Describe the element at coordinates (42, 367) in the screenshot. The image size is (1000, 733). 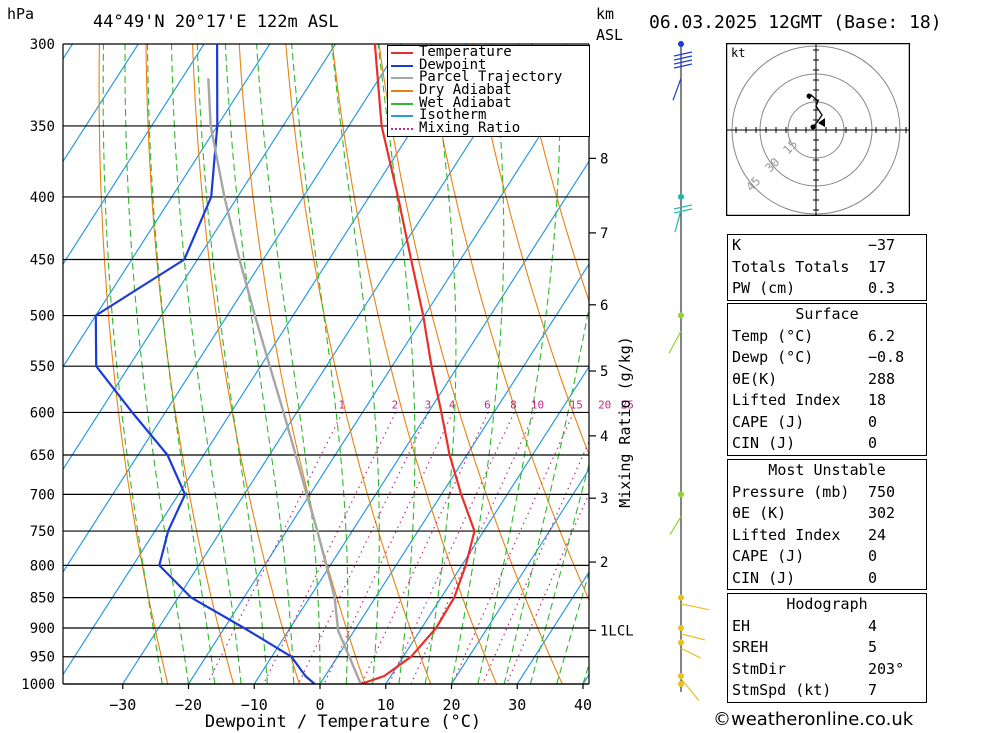
I see `pressure-tick-label: 550` at that location.